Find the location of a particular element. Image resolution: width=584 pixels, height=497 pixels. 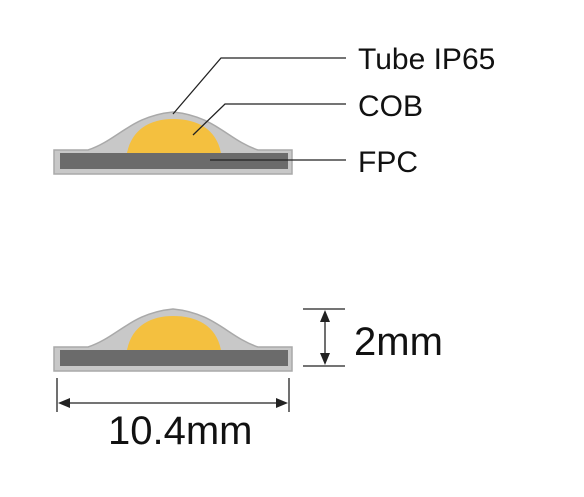

height-arrow-down is located at coordinates (325, 359).